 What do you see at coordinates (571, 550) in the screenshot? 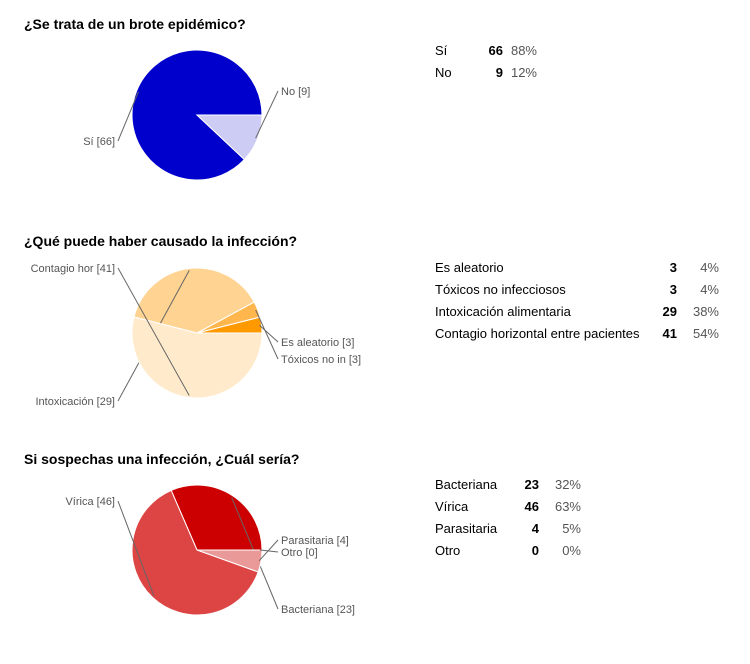
I see `summary-percent: 0%` at bounding box center [571, 550].